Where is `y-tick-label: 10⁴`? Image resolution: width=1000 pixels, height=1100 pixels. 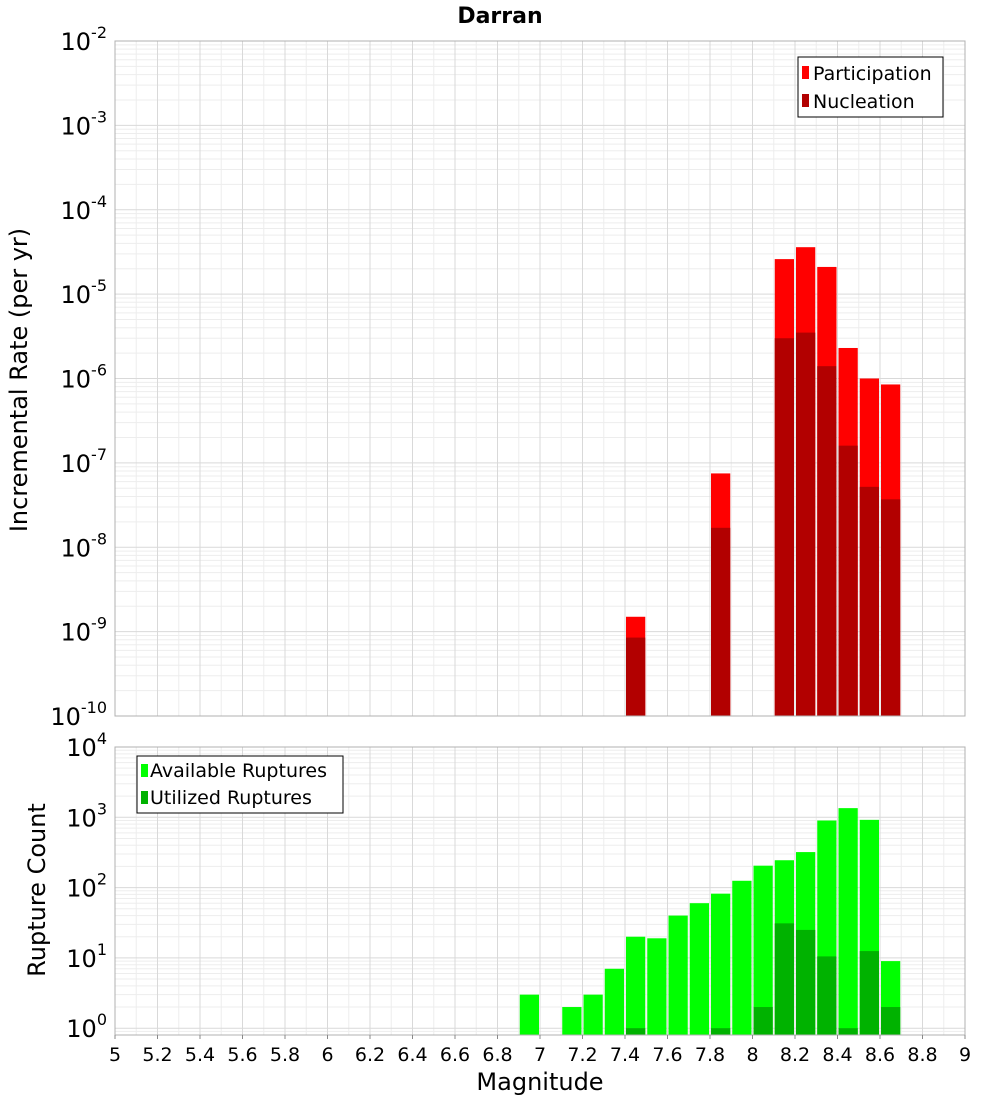 y-tick-label: 10⁴ is located at coordinates (86, 745).